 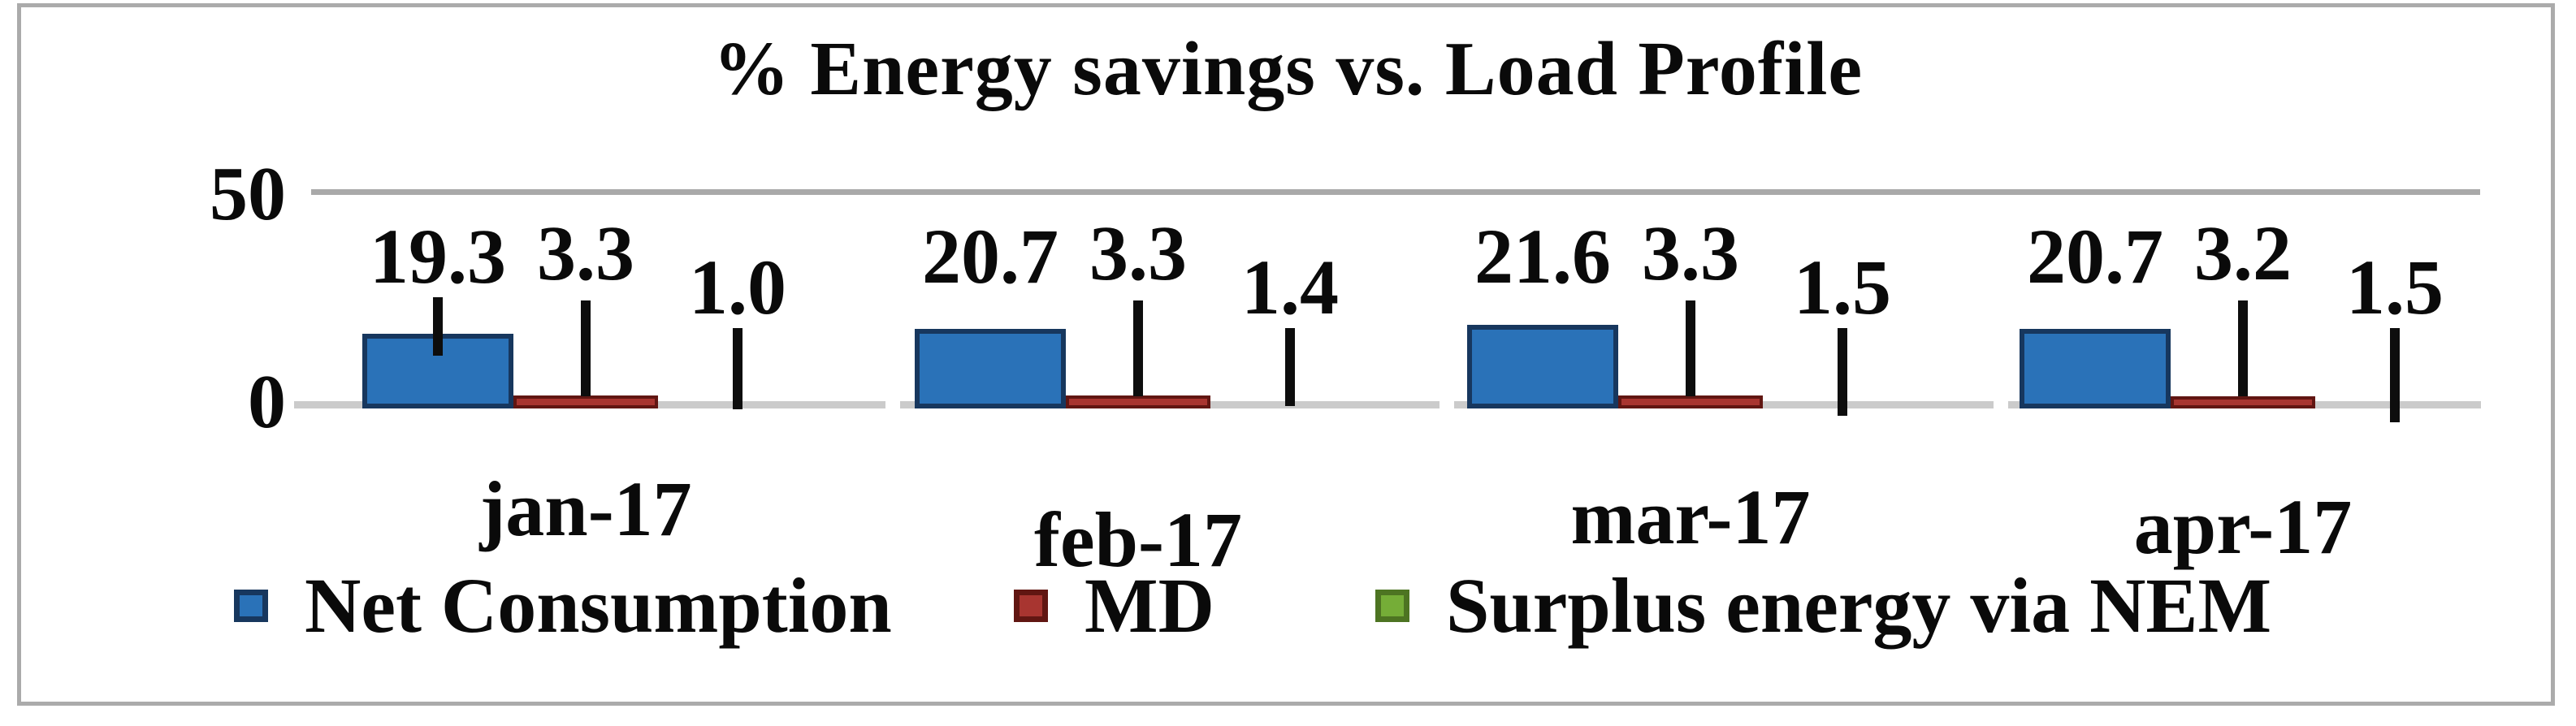 I want to click on legend-swatch-surplus-energy-via-nem, so click(x=1392, y=606).